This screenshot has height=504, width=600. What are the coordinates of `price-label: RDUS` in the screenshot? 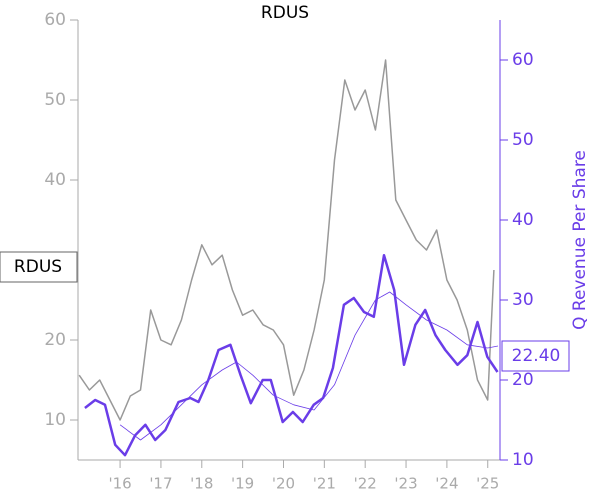 It's located at (38, 267).